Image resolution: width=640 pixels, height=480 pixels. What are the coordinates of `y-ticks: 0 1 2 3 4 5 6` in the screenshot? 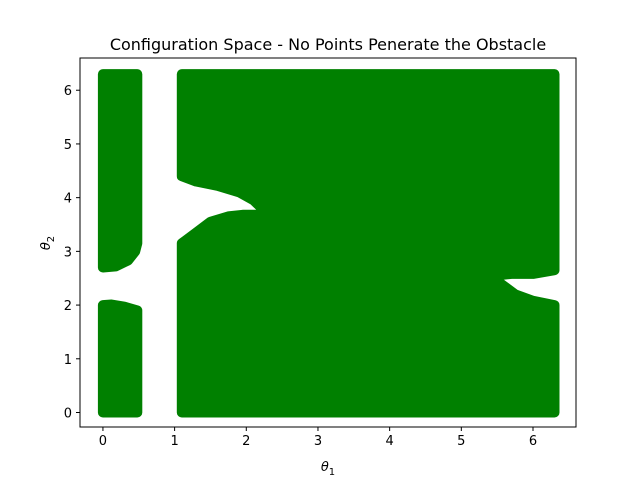 It's located at (72, 252).